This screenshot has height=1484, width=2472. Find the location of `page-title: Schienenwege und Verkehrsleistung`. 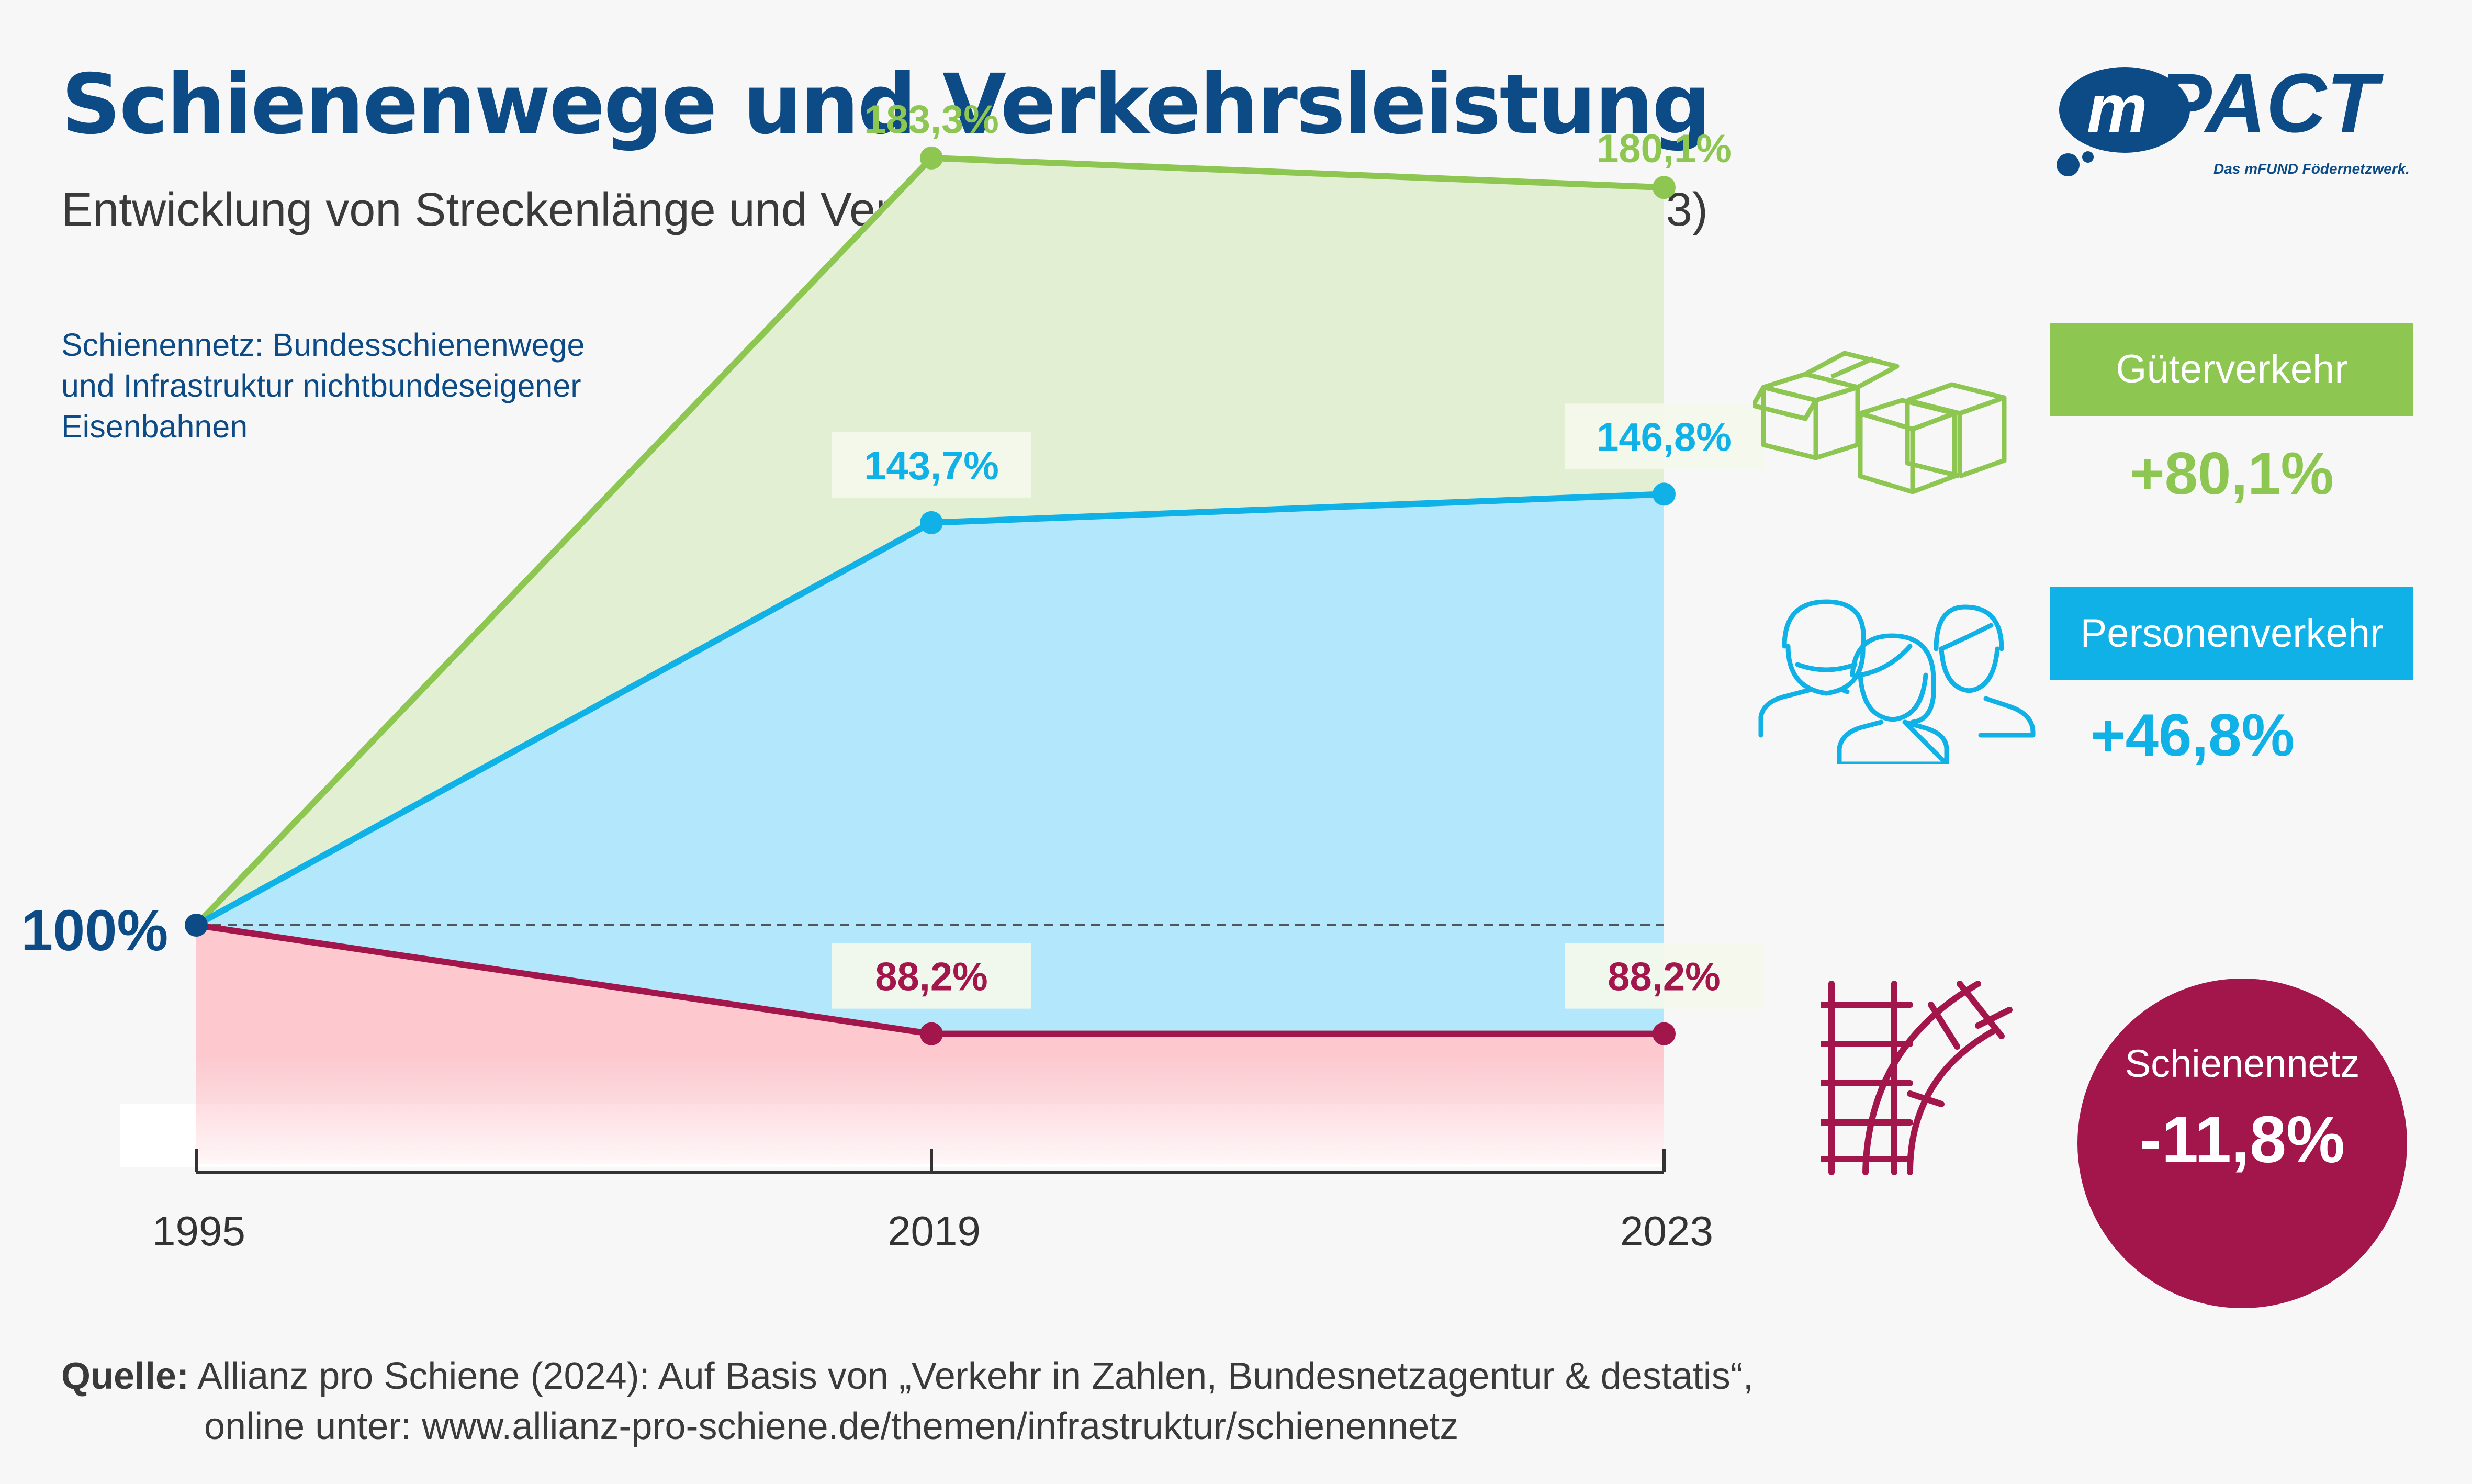

page-title: Schienenwege und Verkehrsleistung is located at coordinates (886, 105).